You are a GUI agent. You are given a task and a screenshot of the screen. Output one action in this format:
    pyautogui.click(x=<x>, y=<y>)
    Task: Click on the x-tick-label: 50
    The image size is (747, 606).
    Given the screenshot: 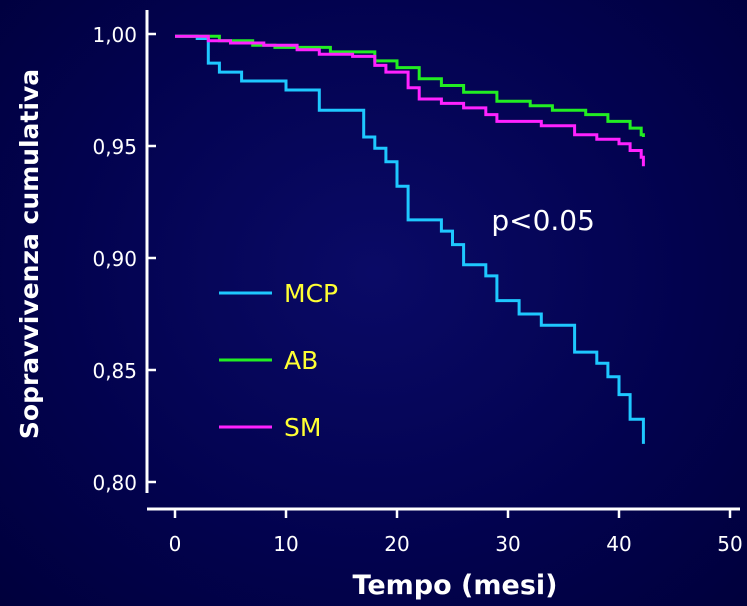 What is the action you would take?
    pyautogui.click(x=729, y=544)
    